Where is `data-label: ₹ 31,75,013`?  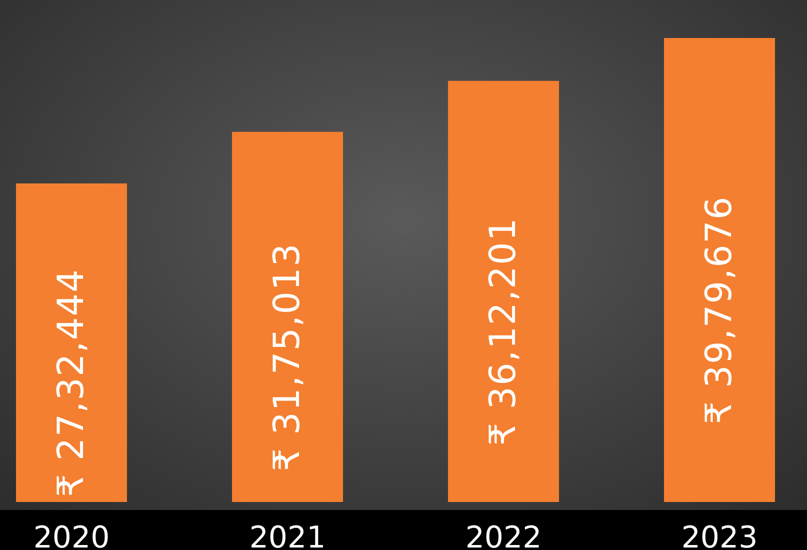 data-label: ₹ 31,75,013 is located at coordinates (287, 357).